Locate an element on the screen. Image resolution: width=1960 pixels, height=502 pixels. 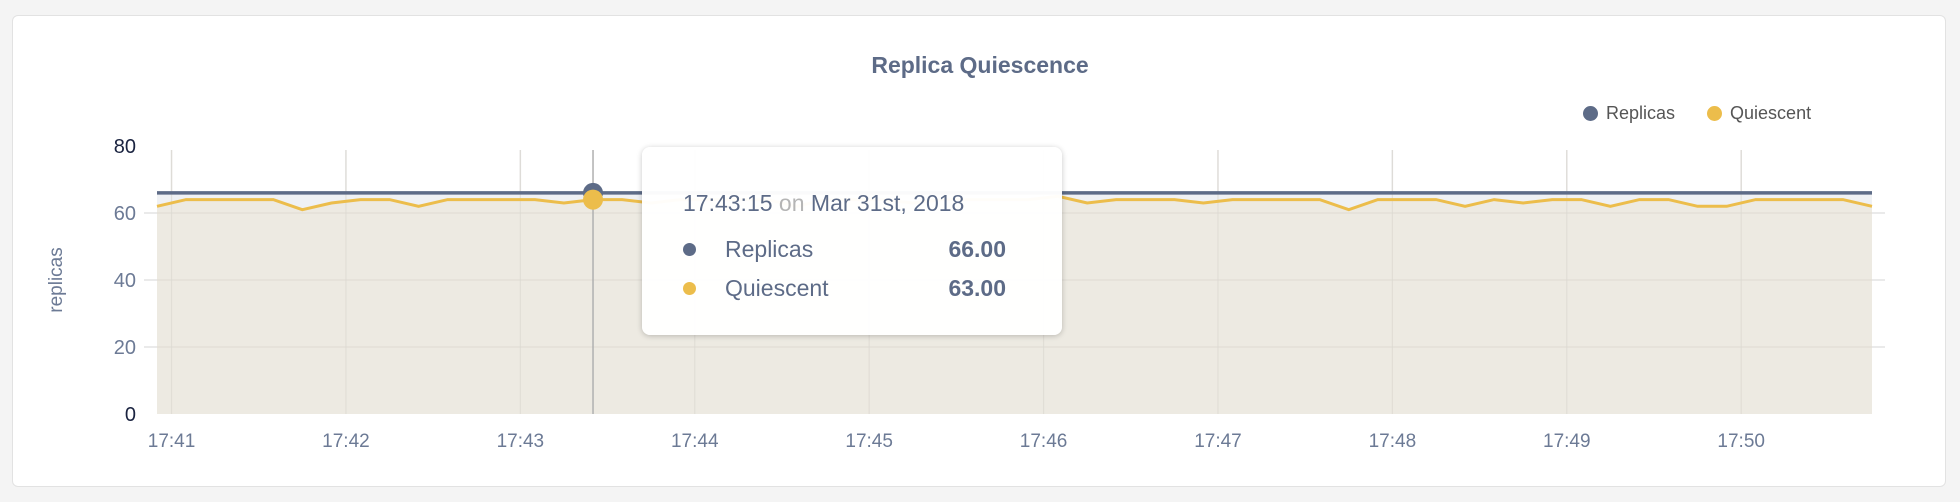
legend-item-quiescent: Quiescent is located at coordinates (1759, 113).